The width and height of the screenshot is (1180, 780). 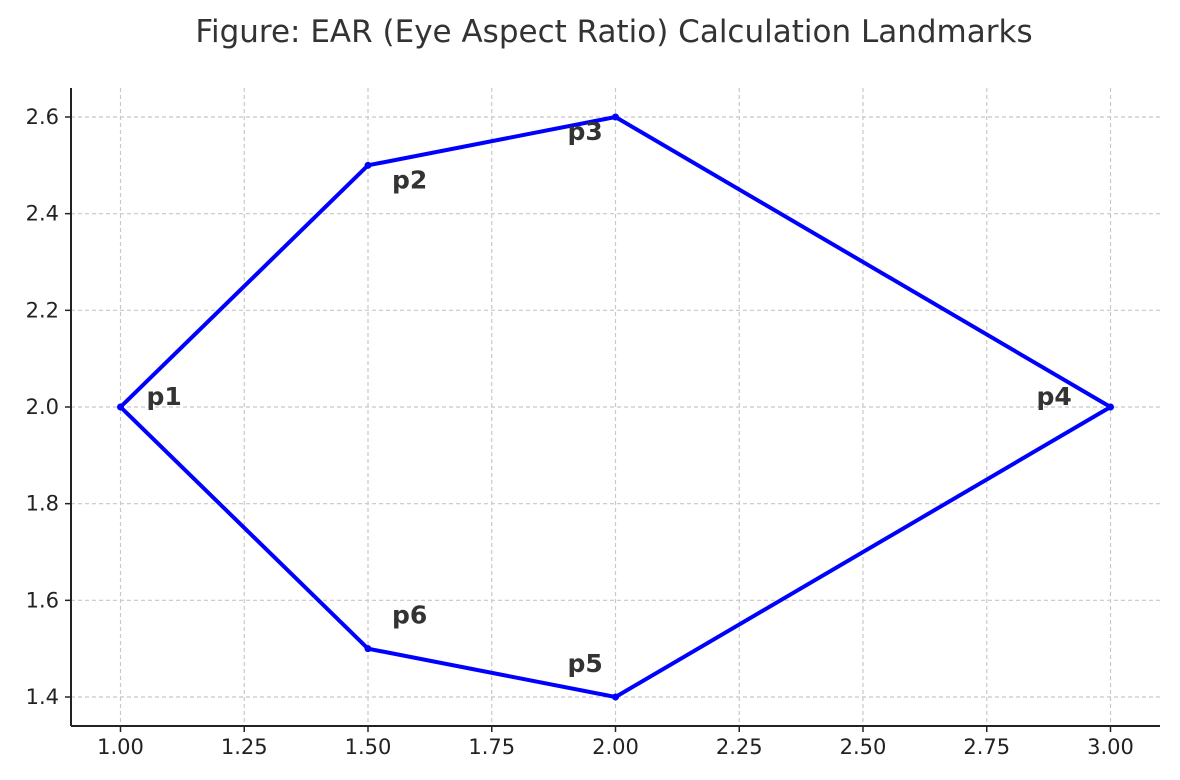 I want to click on point-label-p6: p6, so click(x=409, y=615).